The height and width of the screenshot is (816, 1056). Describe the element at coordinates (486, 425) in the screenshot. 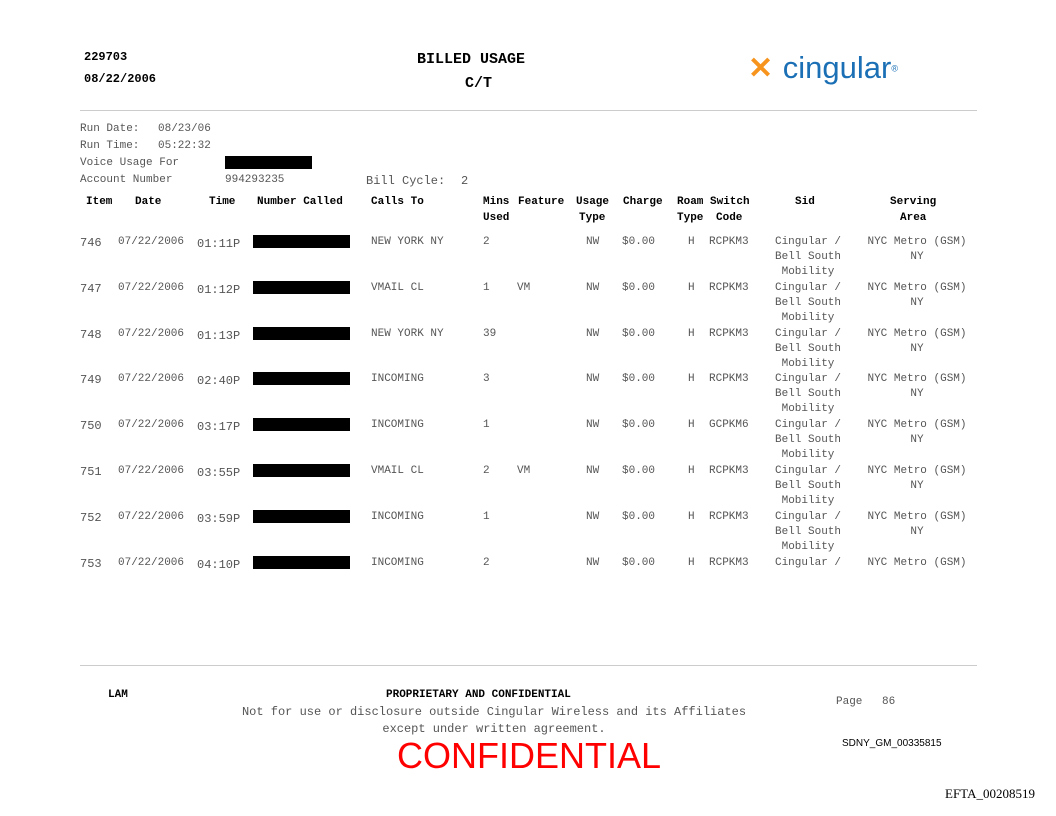

I see `cell-mins: 1` at that location.